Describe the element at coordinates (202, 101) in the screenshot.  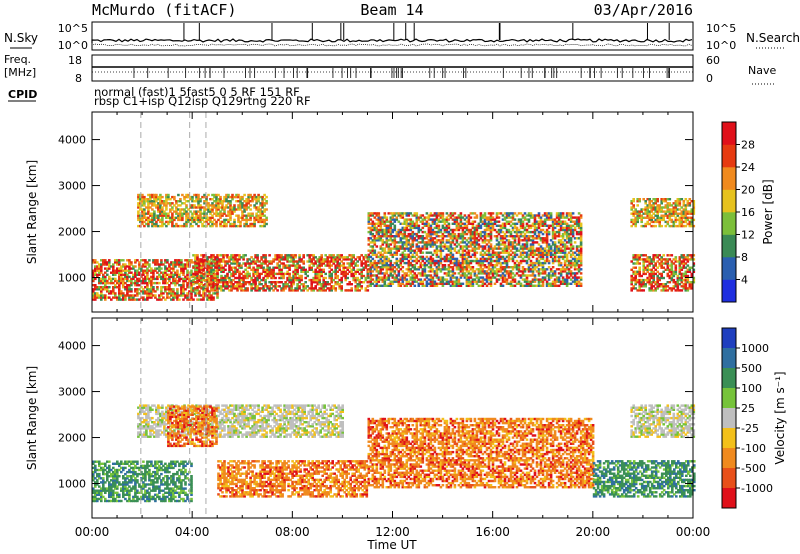
I see `cpid-line-2: rbsp C1+isp Q12isp Q129rtng 220 RF` at that location.